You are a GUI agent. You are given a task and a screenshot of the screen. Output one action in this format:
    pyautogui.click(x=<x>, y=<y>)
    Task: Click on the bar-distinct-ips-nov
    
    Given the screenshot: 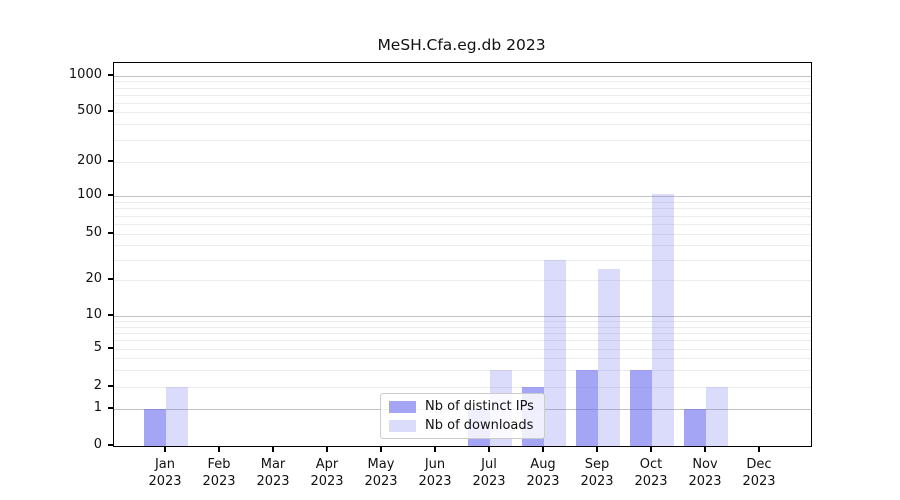 What is the action you would take?
    pyautogui.click(x=695, y=427)
    